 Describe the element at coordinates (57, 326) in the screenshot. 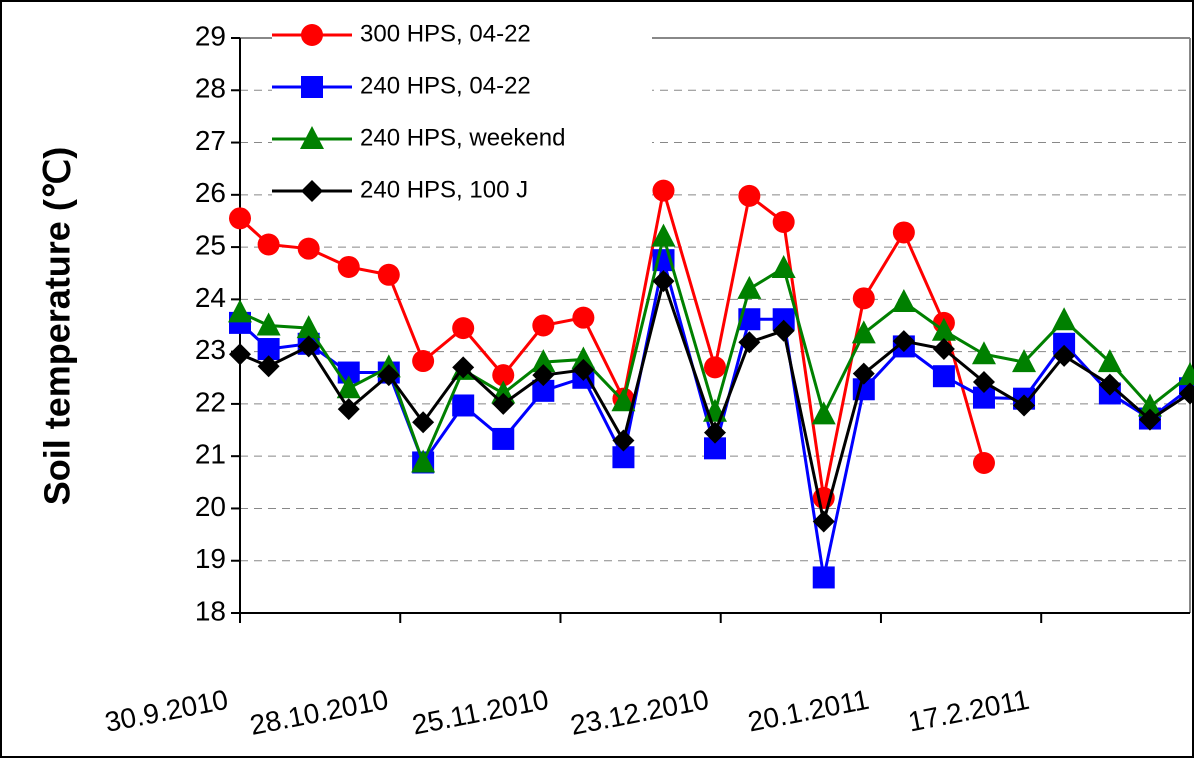

I see `y-axis-label: Soil temperature (℃)` at that location.